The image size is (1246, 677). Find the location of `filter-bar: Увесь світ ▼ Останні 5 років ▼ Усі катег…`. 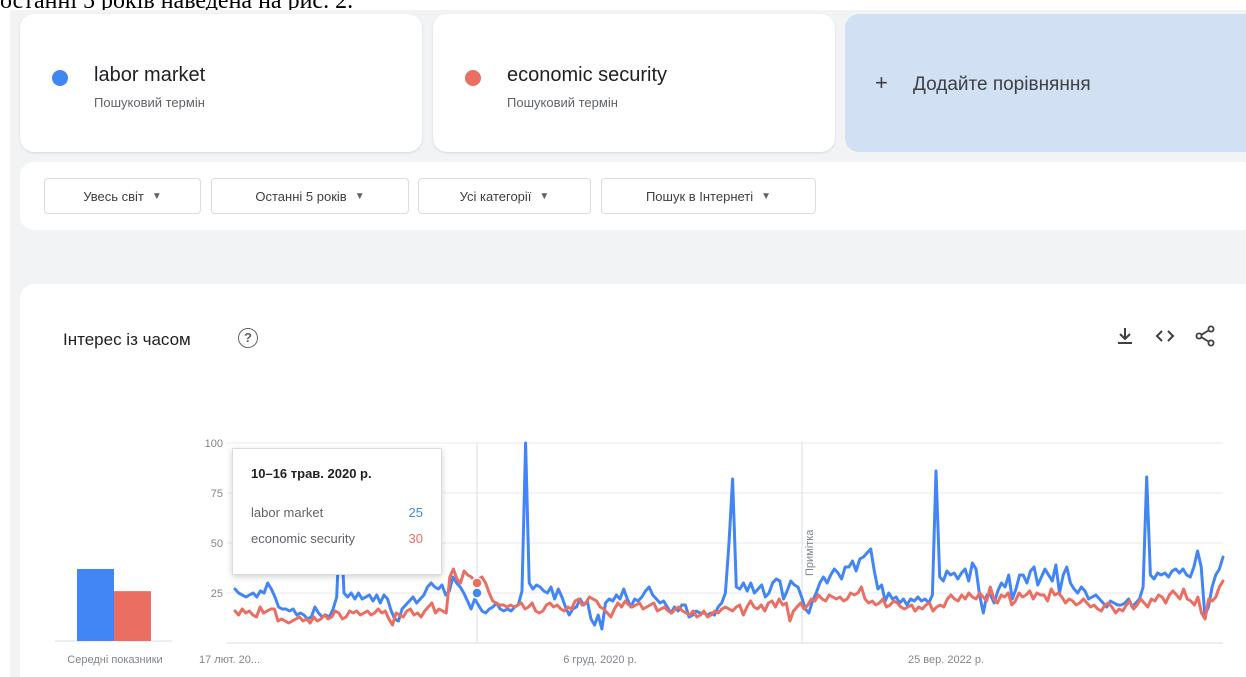

filter-bar: Увесь світ ▼ Останні 5 років ▼ Усі катег… is located at coordinates (633, 196).